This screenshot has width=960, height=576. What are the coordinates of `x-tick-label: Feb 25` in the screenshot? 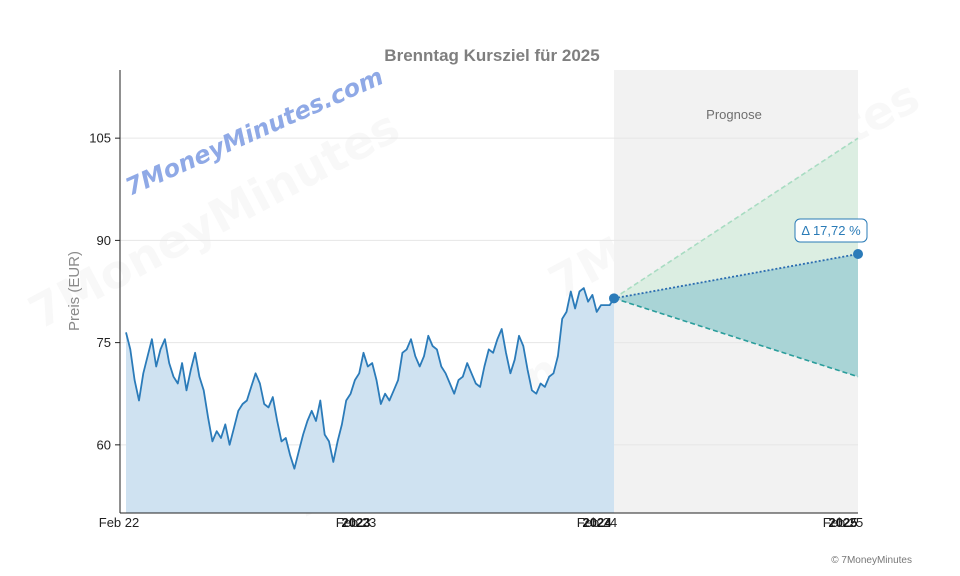 It's located at (843, 522).